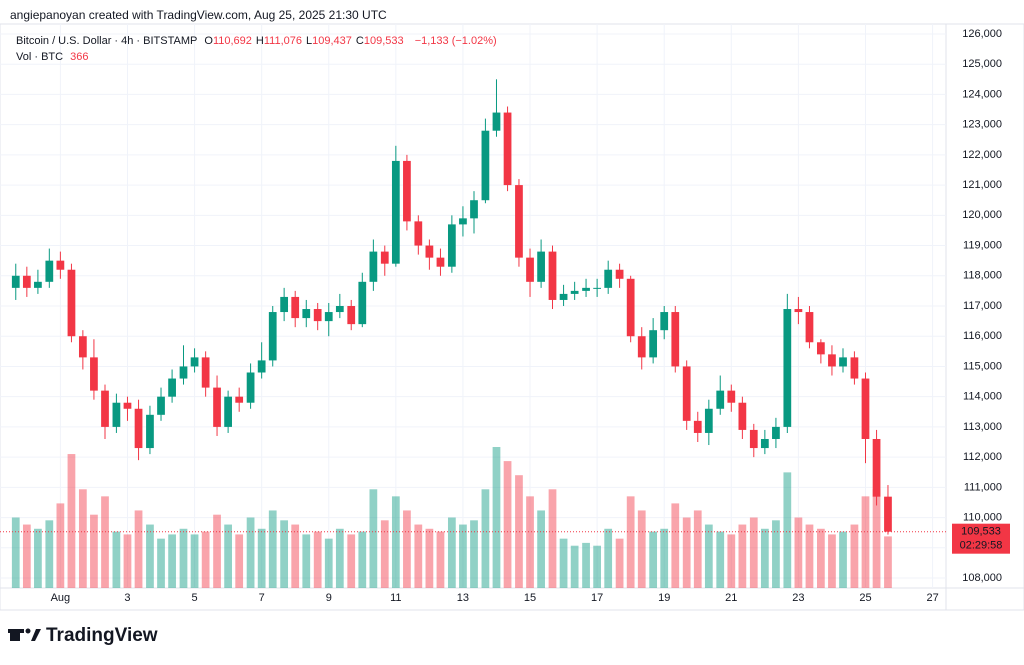 The width and height of the screenshot is (1024, 665). Describe the element at coordinates (359, 41) in the screenshot. I see `ohlc-key: C` at that location.